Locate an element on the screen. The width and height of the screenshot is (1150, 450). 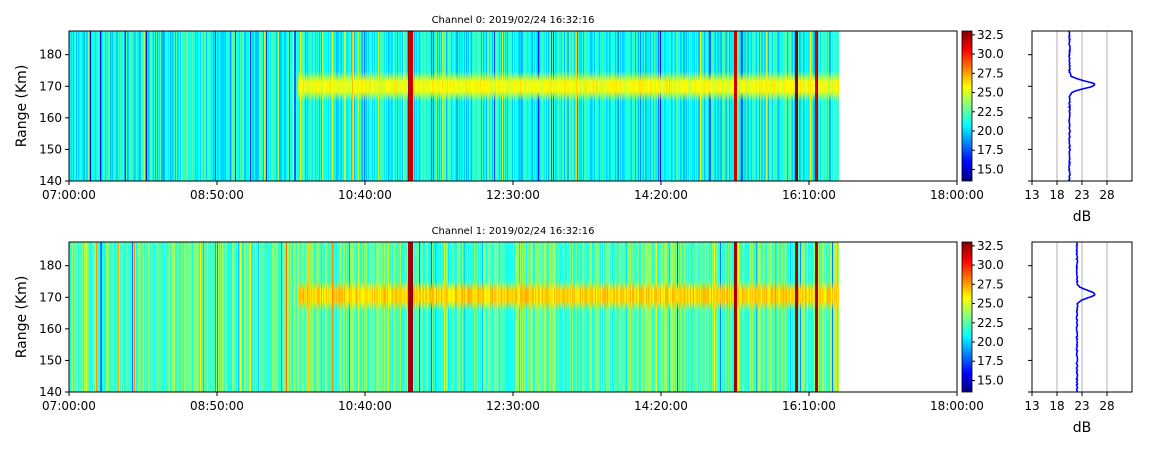
panel-title: Channel 0: 2019/02/24 16:32:16 is located at coordinates (513, 20).